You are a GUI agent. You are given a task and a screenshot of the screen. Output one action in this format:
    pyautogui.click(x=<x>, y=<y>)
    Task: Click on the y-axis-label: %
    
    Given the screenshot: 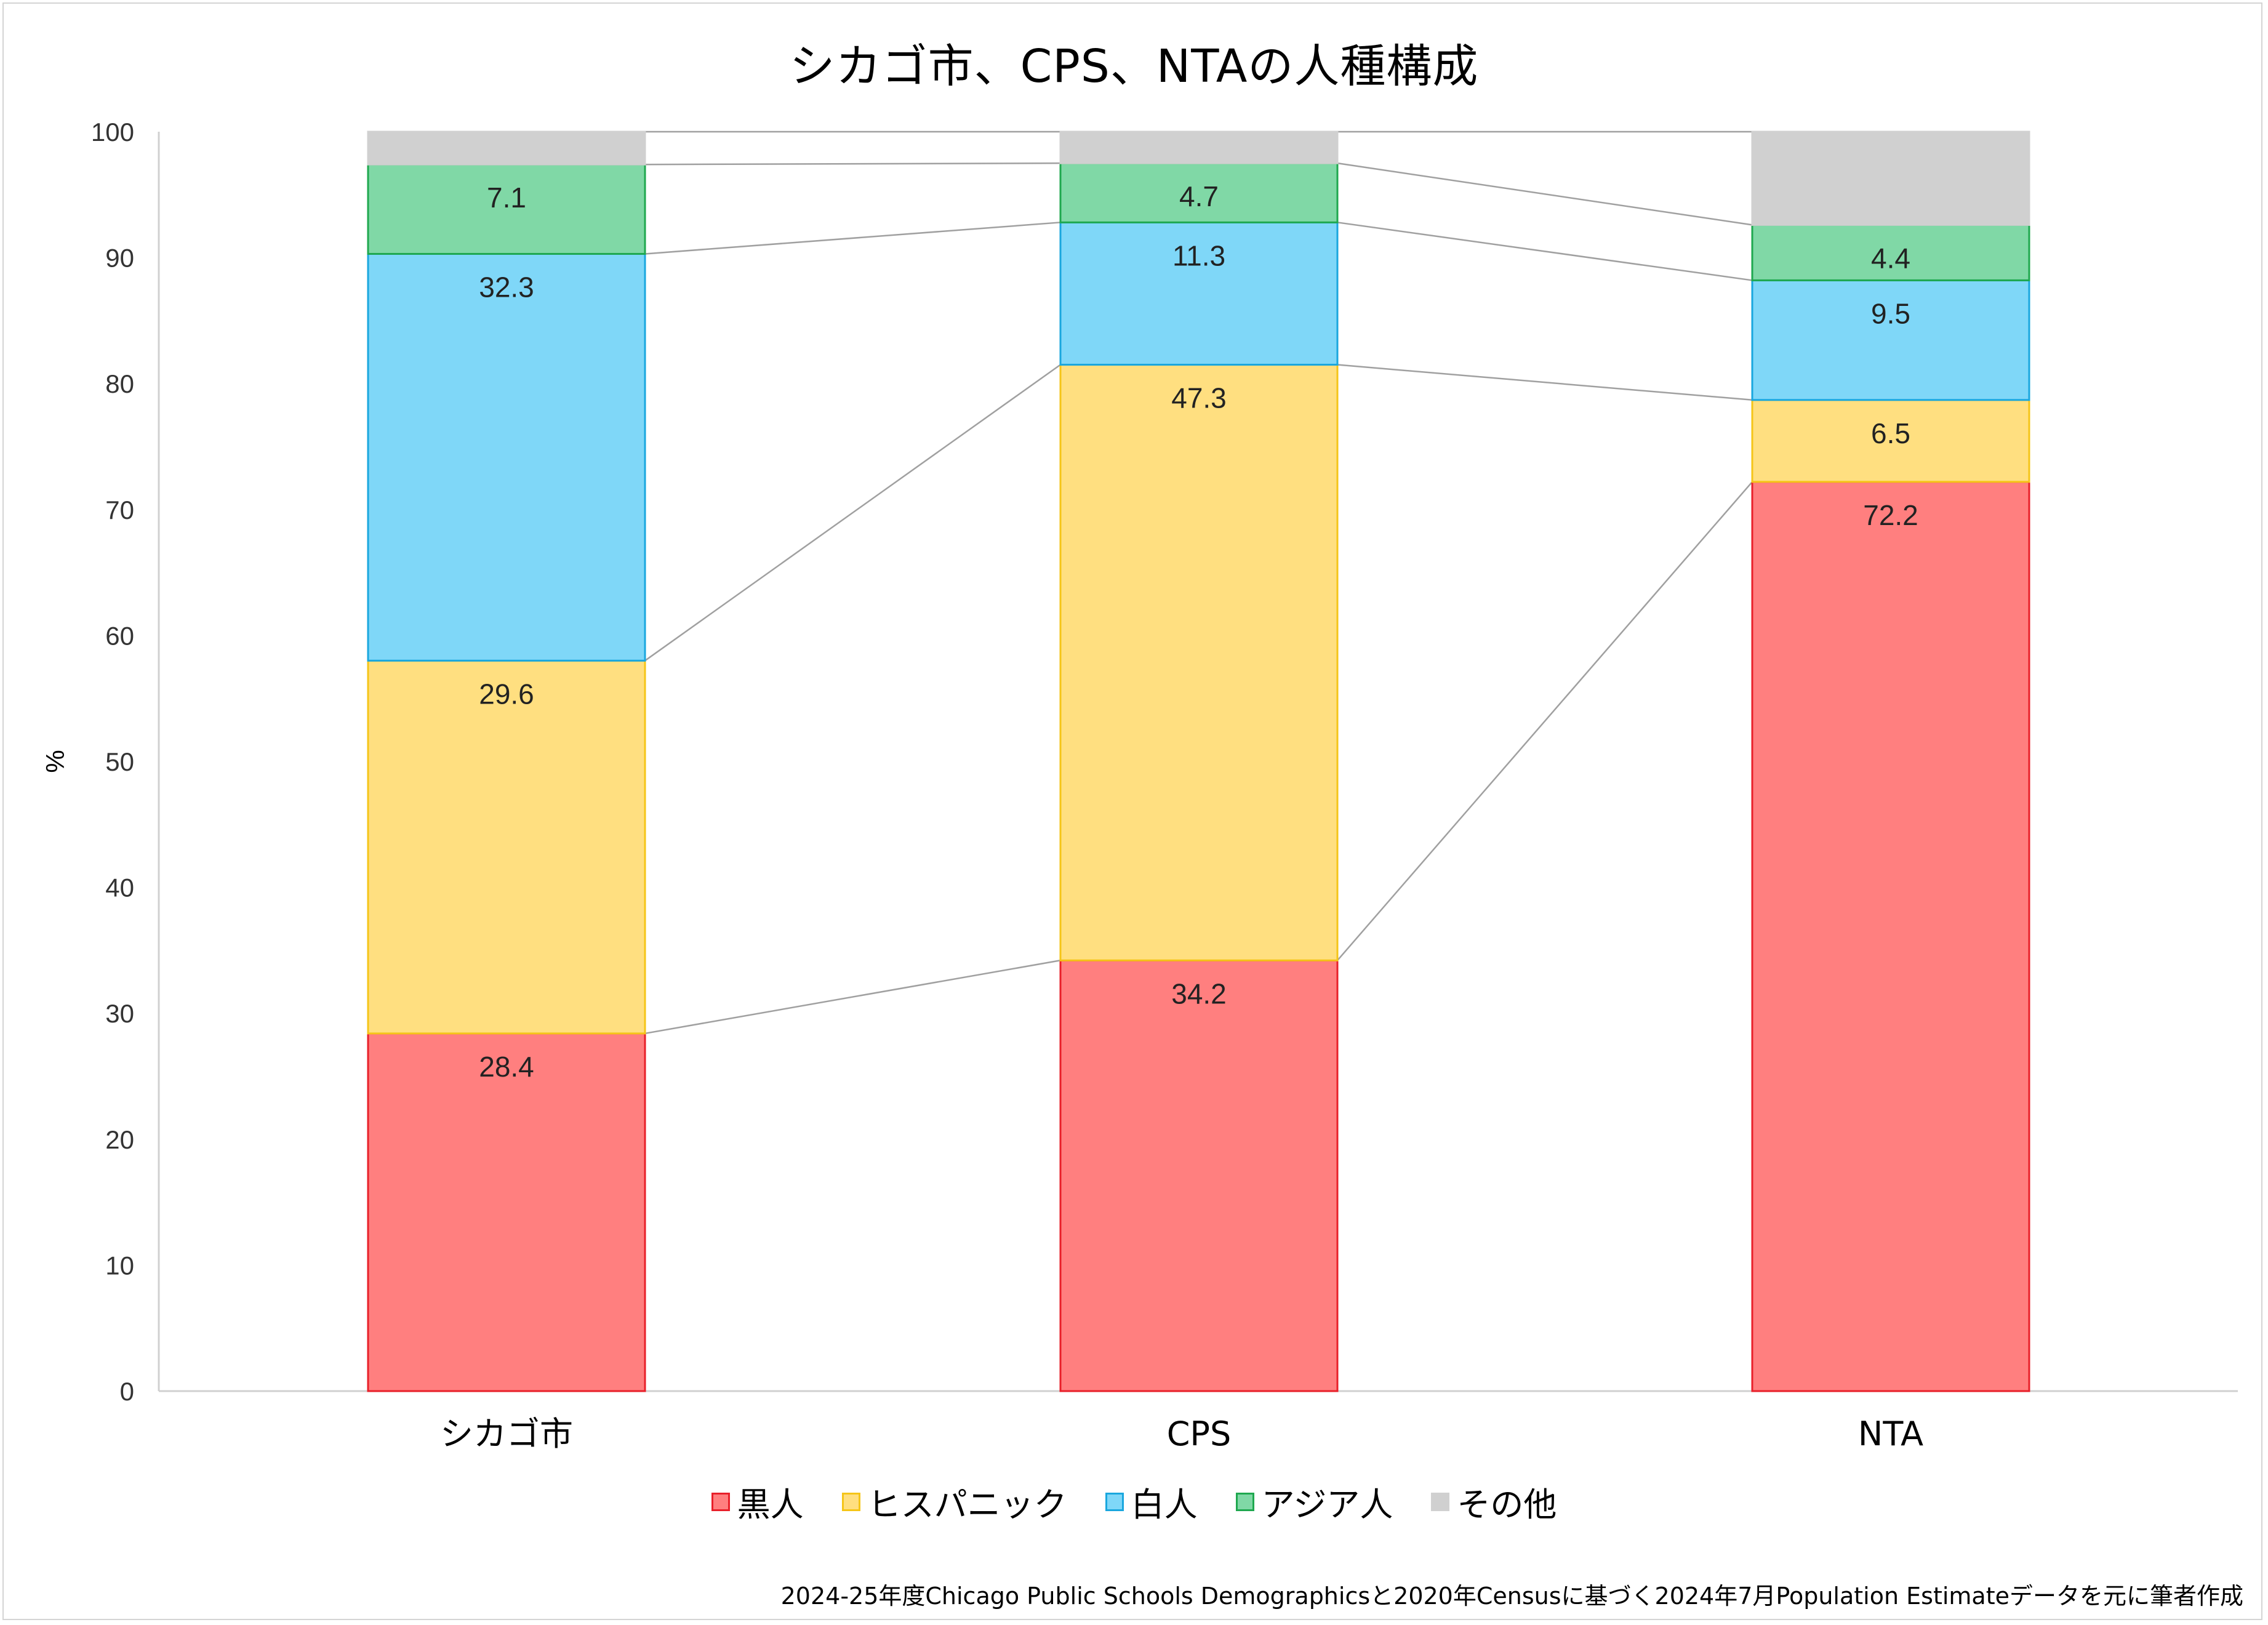 What is the action you would take?
    pyautogui.click(x=55, y=761)
    